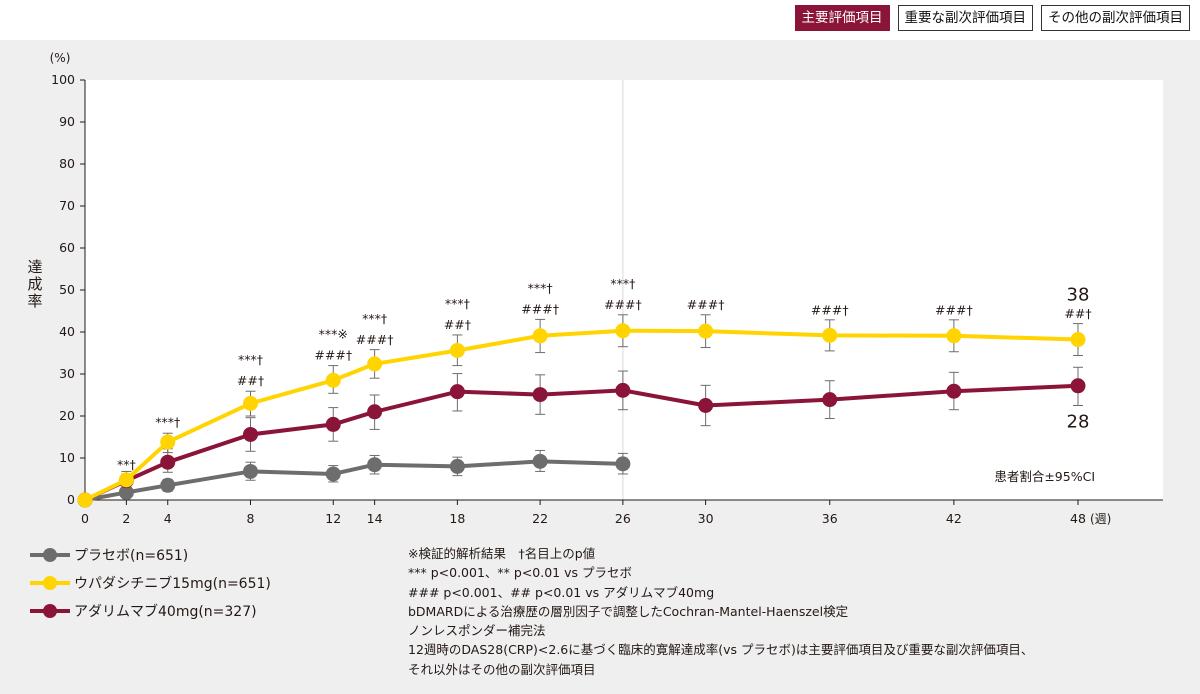 The width and height of the screenshot is (1200, 694). I want to click on x-tick-label: 4, so click(168, 518).